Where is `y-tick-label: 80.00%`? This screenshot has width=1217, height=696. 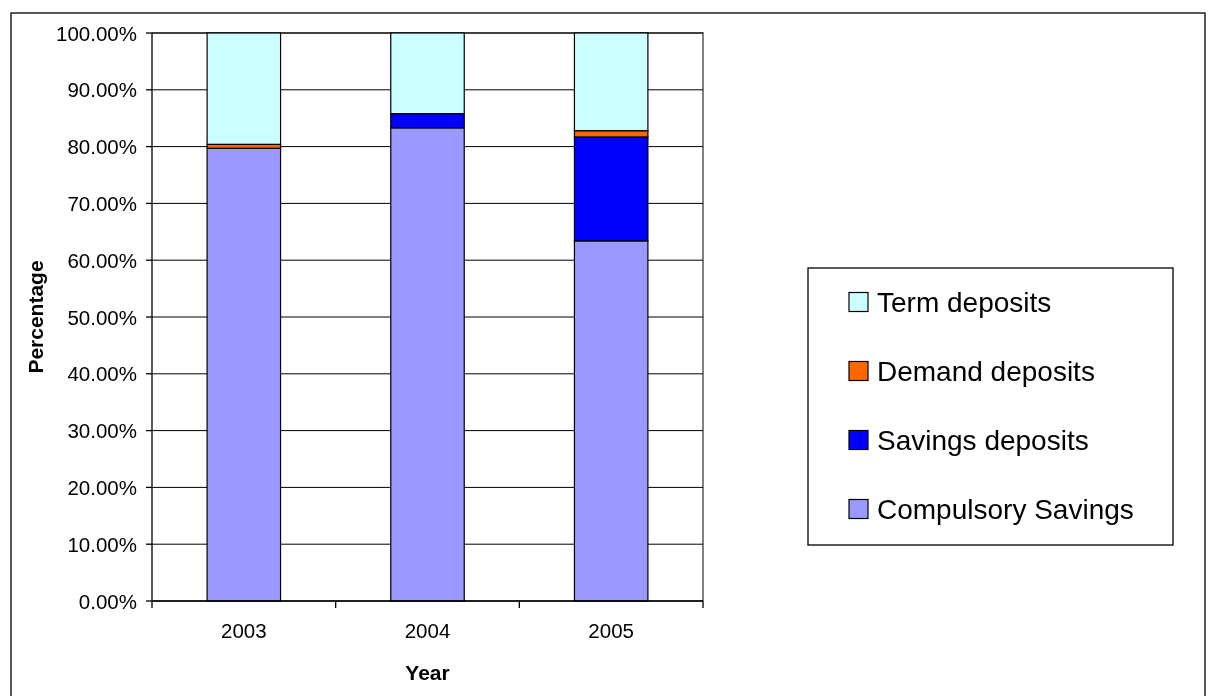 y-tick-label: 80.00% is located at coordinates (102, 147).